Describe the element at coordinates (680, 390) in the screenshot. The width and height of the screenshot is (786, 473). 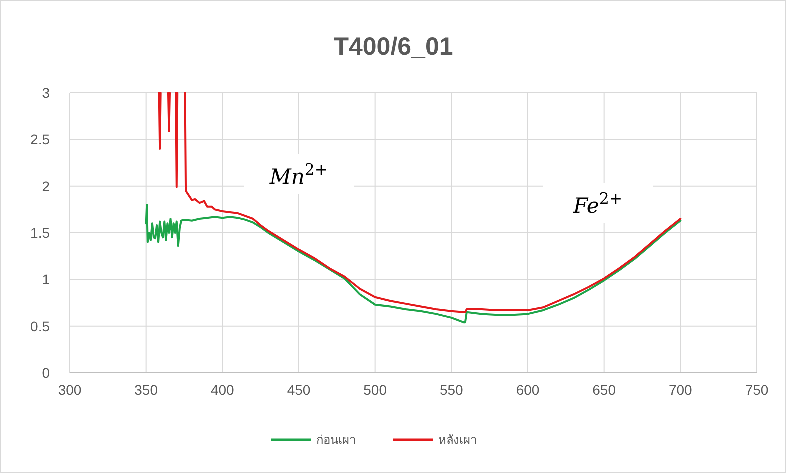
I see `x-tick-label: 700` at that location.